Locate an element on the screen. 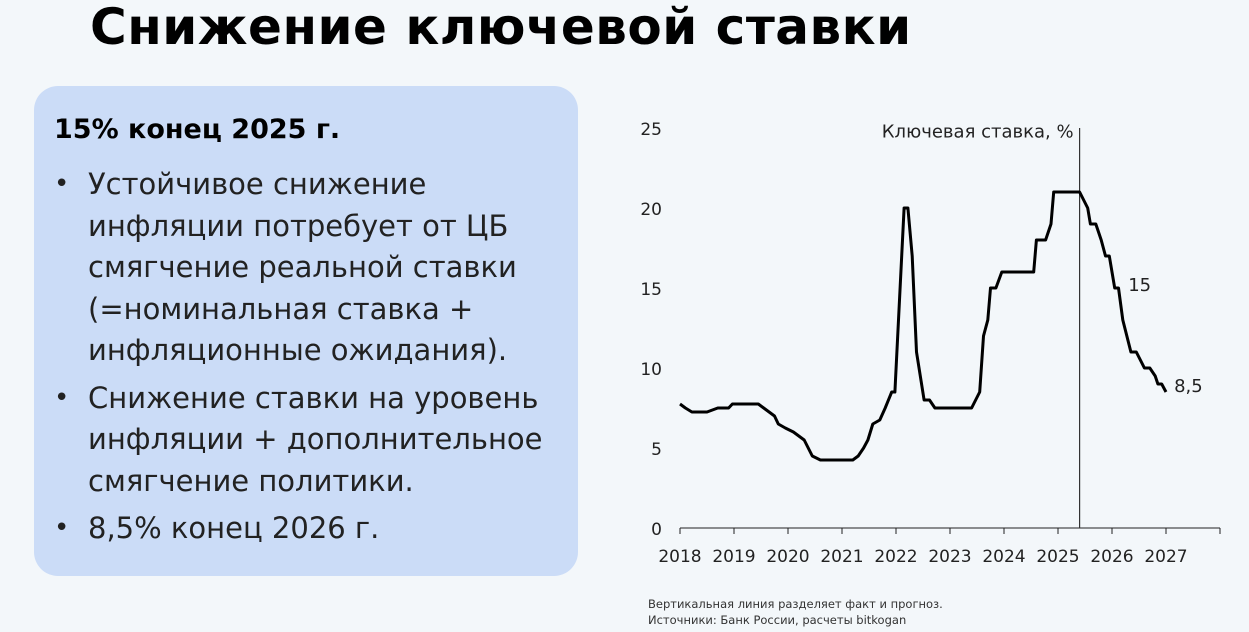 The height and width of the screenshot is (632, 1249). y-tick-label: 15 is located at coordinates (651, 290).